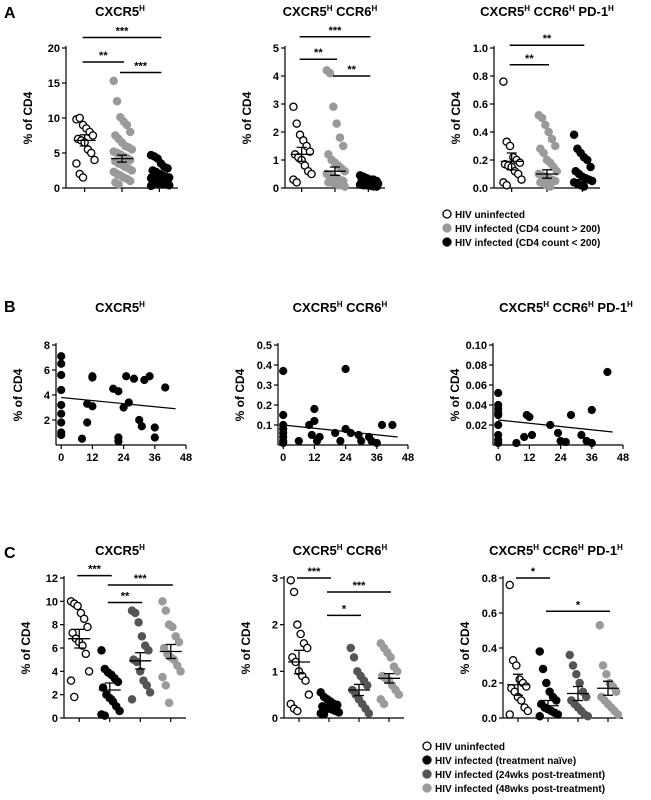  What do you see at coordinates (470, 747) in the screenshot?
I see `legend-c-label-0: HIV uninfected` at bounding box center [470, 747].